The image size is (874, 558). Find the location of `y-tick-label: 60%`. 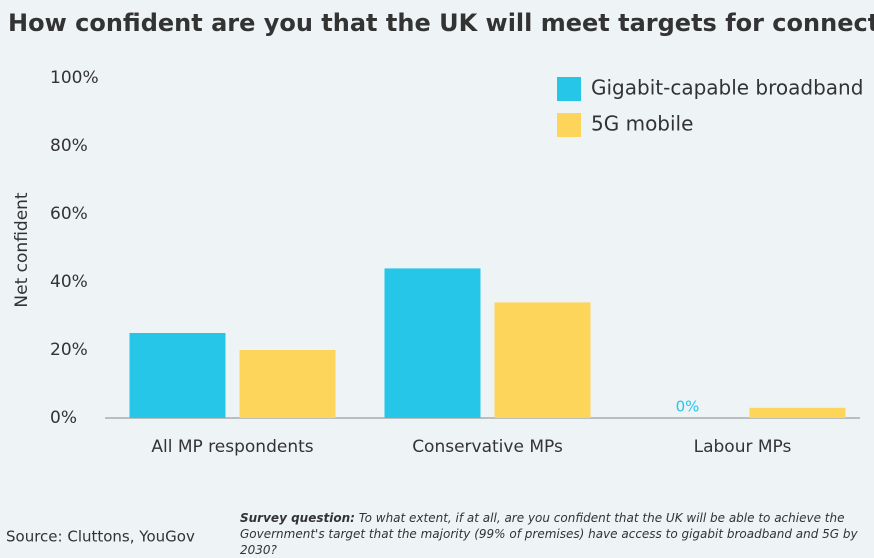

y-tick-label: 60% is located at coordinates (69, 214).